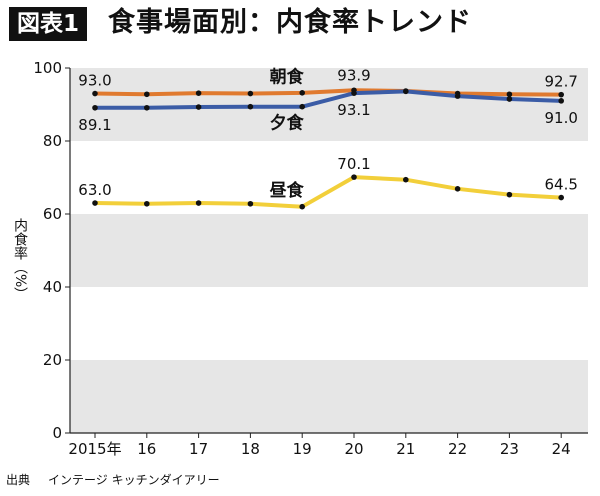 The width and height of the screenshot is (600, 496). Describe the element at coordinates (94, 449) in the screenshot. I see `x-tick-label: 2015年` at that location.